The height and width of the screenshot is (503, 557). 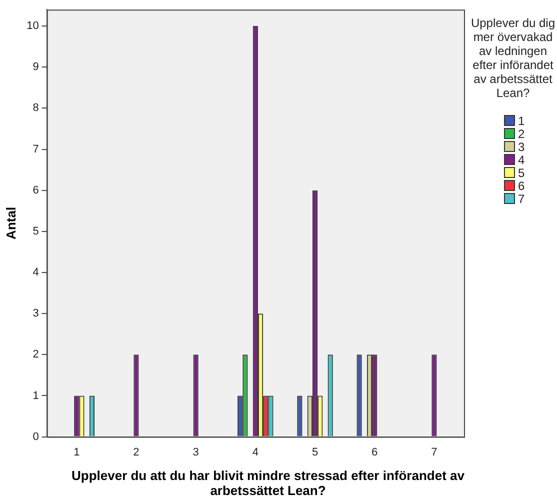 What do you see at coordinates (35, 149) in the screenshot?
I see `y-tick-label: 7` at bounding box center [35, 149].